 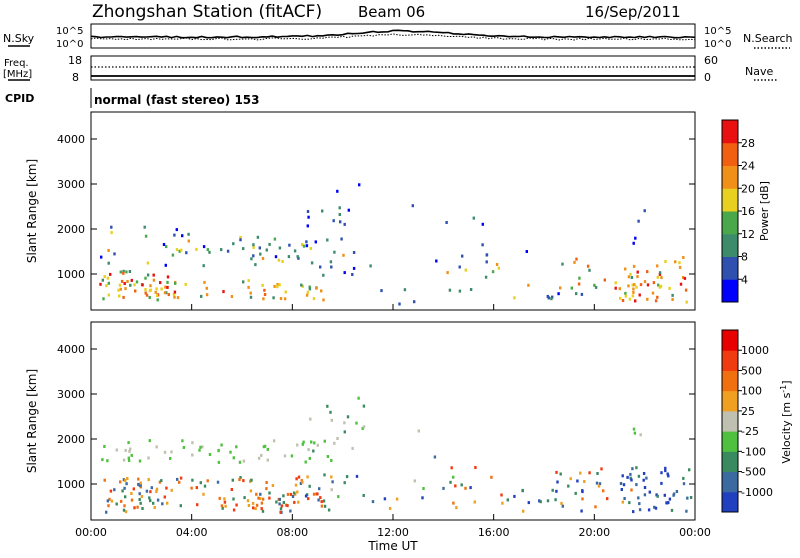 What do you see at coordinates (71, 229) in the screenshot?
I see `power-ytick-label: 2000` at bounding box center [71, 229].